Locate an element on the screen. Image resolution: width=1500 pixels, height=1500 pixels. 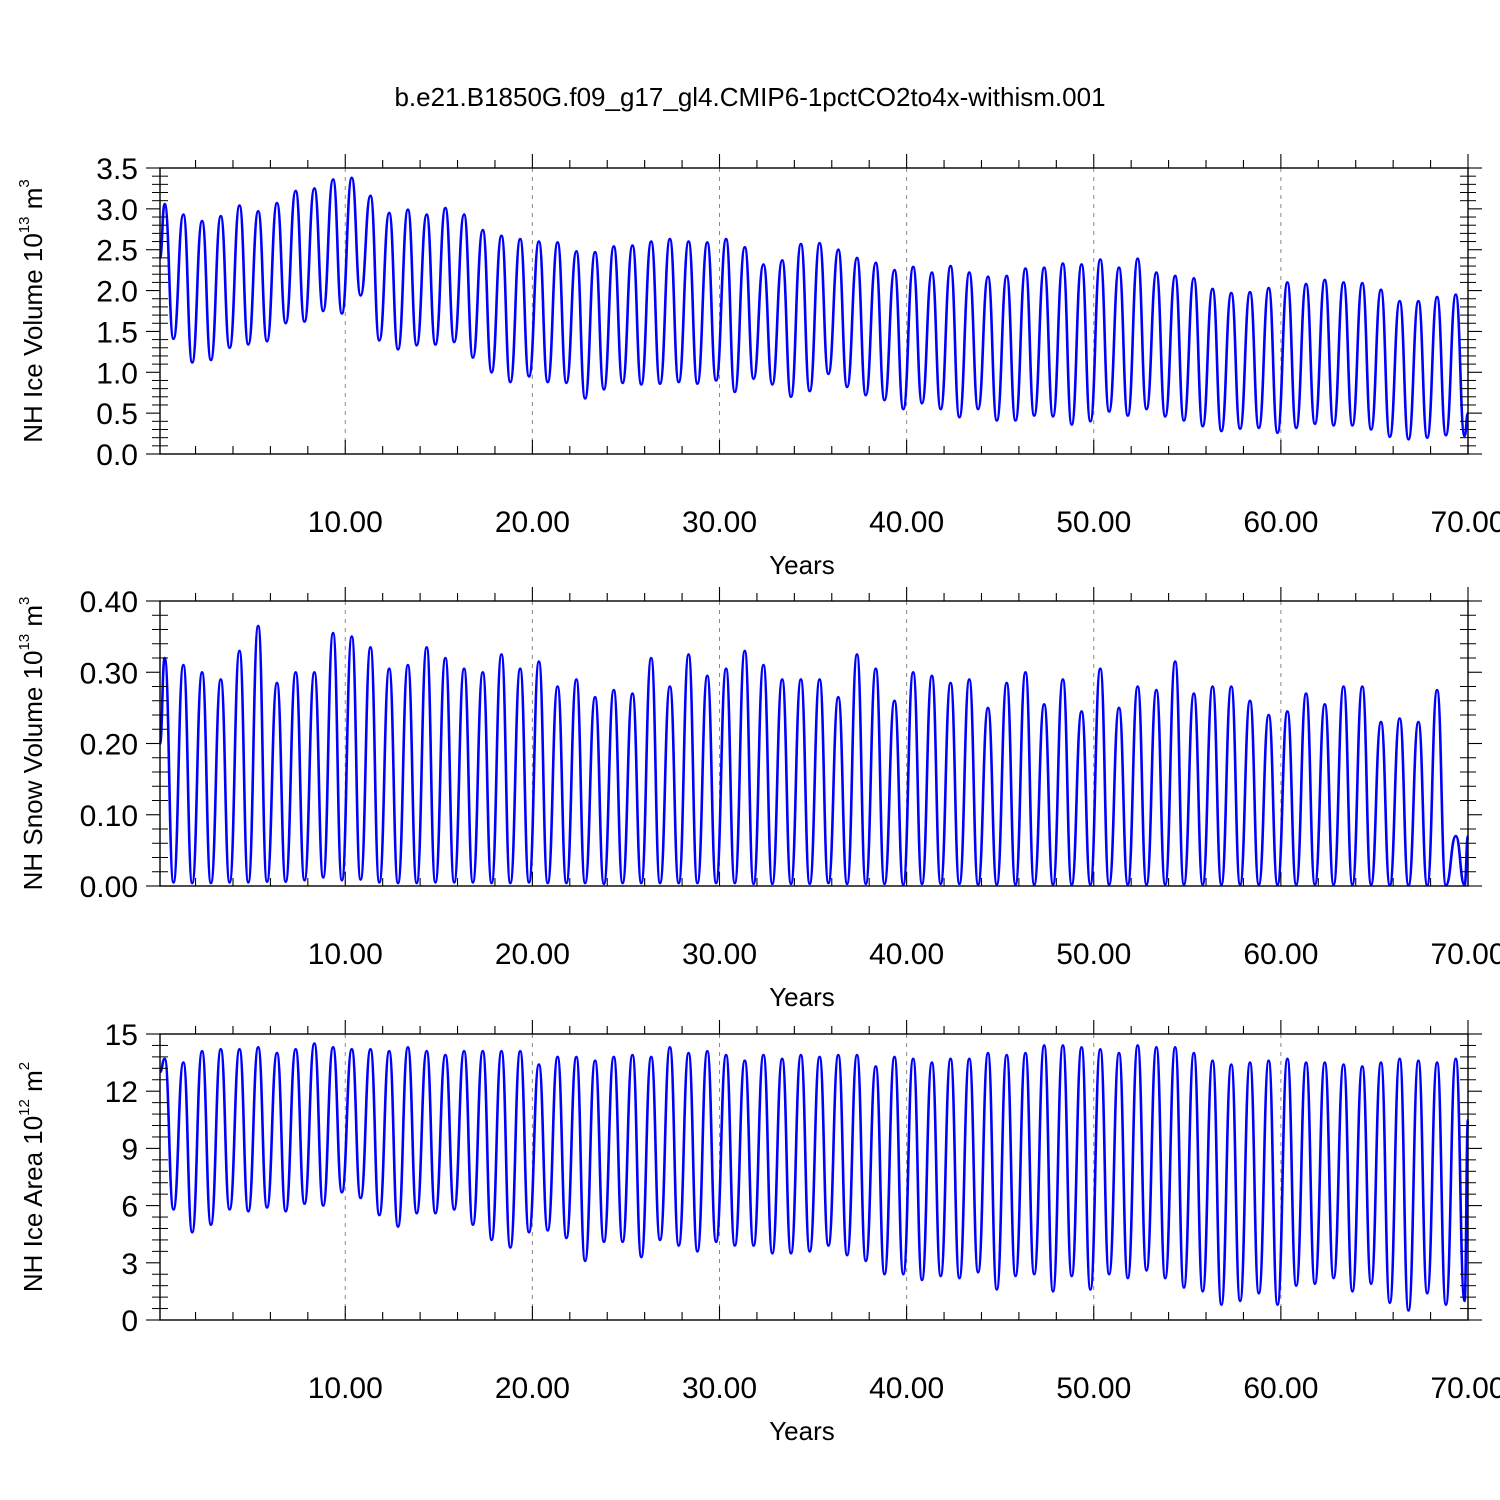
y-tick-label: 9 is located at coordinates (129, 1149).